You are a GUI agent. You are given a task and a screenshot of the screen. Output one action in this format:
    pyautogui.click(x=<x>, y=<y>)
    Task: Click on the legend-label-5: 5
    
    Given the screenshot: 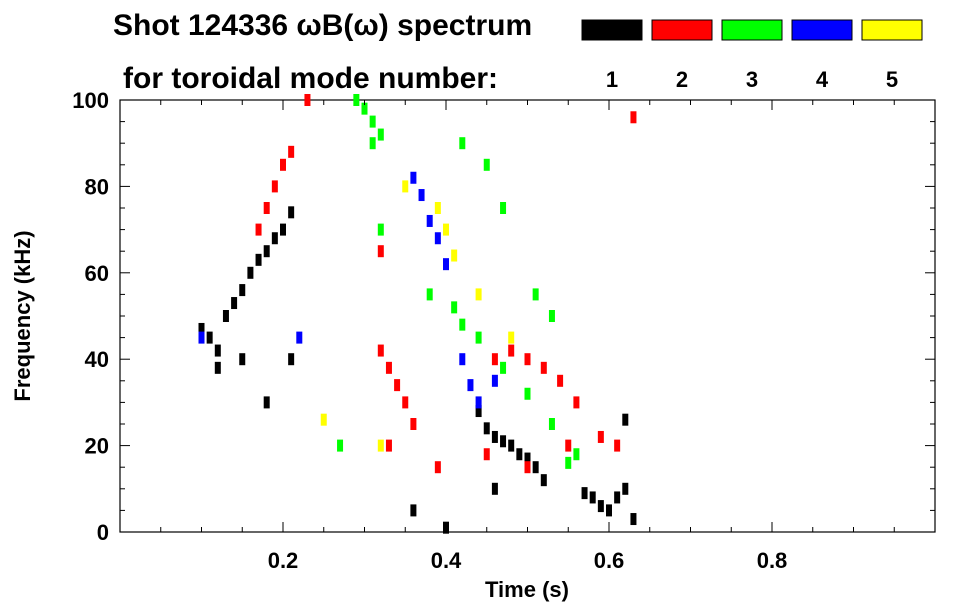 What is the action you would take?
    pyautogui.click(x=892, y=79)
    